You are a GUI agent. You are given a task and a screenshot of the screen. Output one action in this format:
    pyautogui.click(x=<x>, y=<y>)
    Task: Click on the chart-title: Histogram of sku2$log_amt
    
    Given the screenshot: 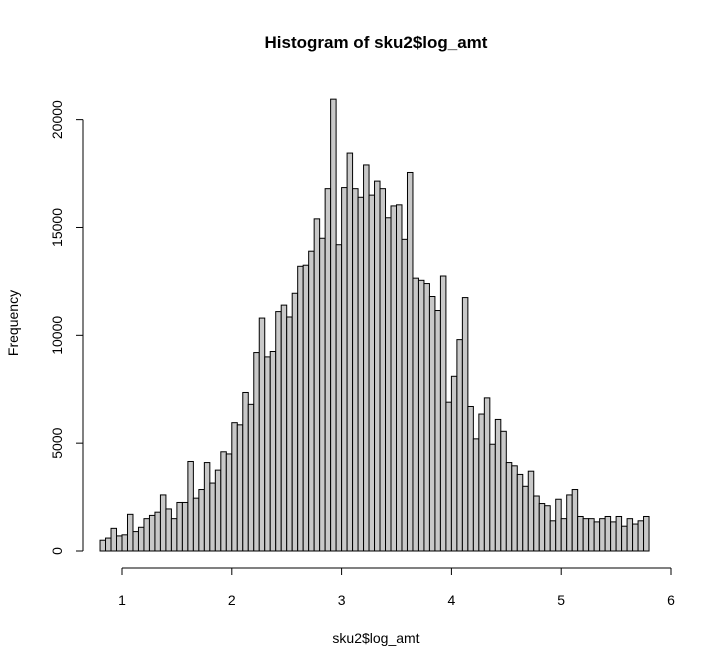 What is the action you would take?
    pyautogui.click(x=376, y=42)
    